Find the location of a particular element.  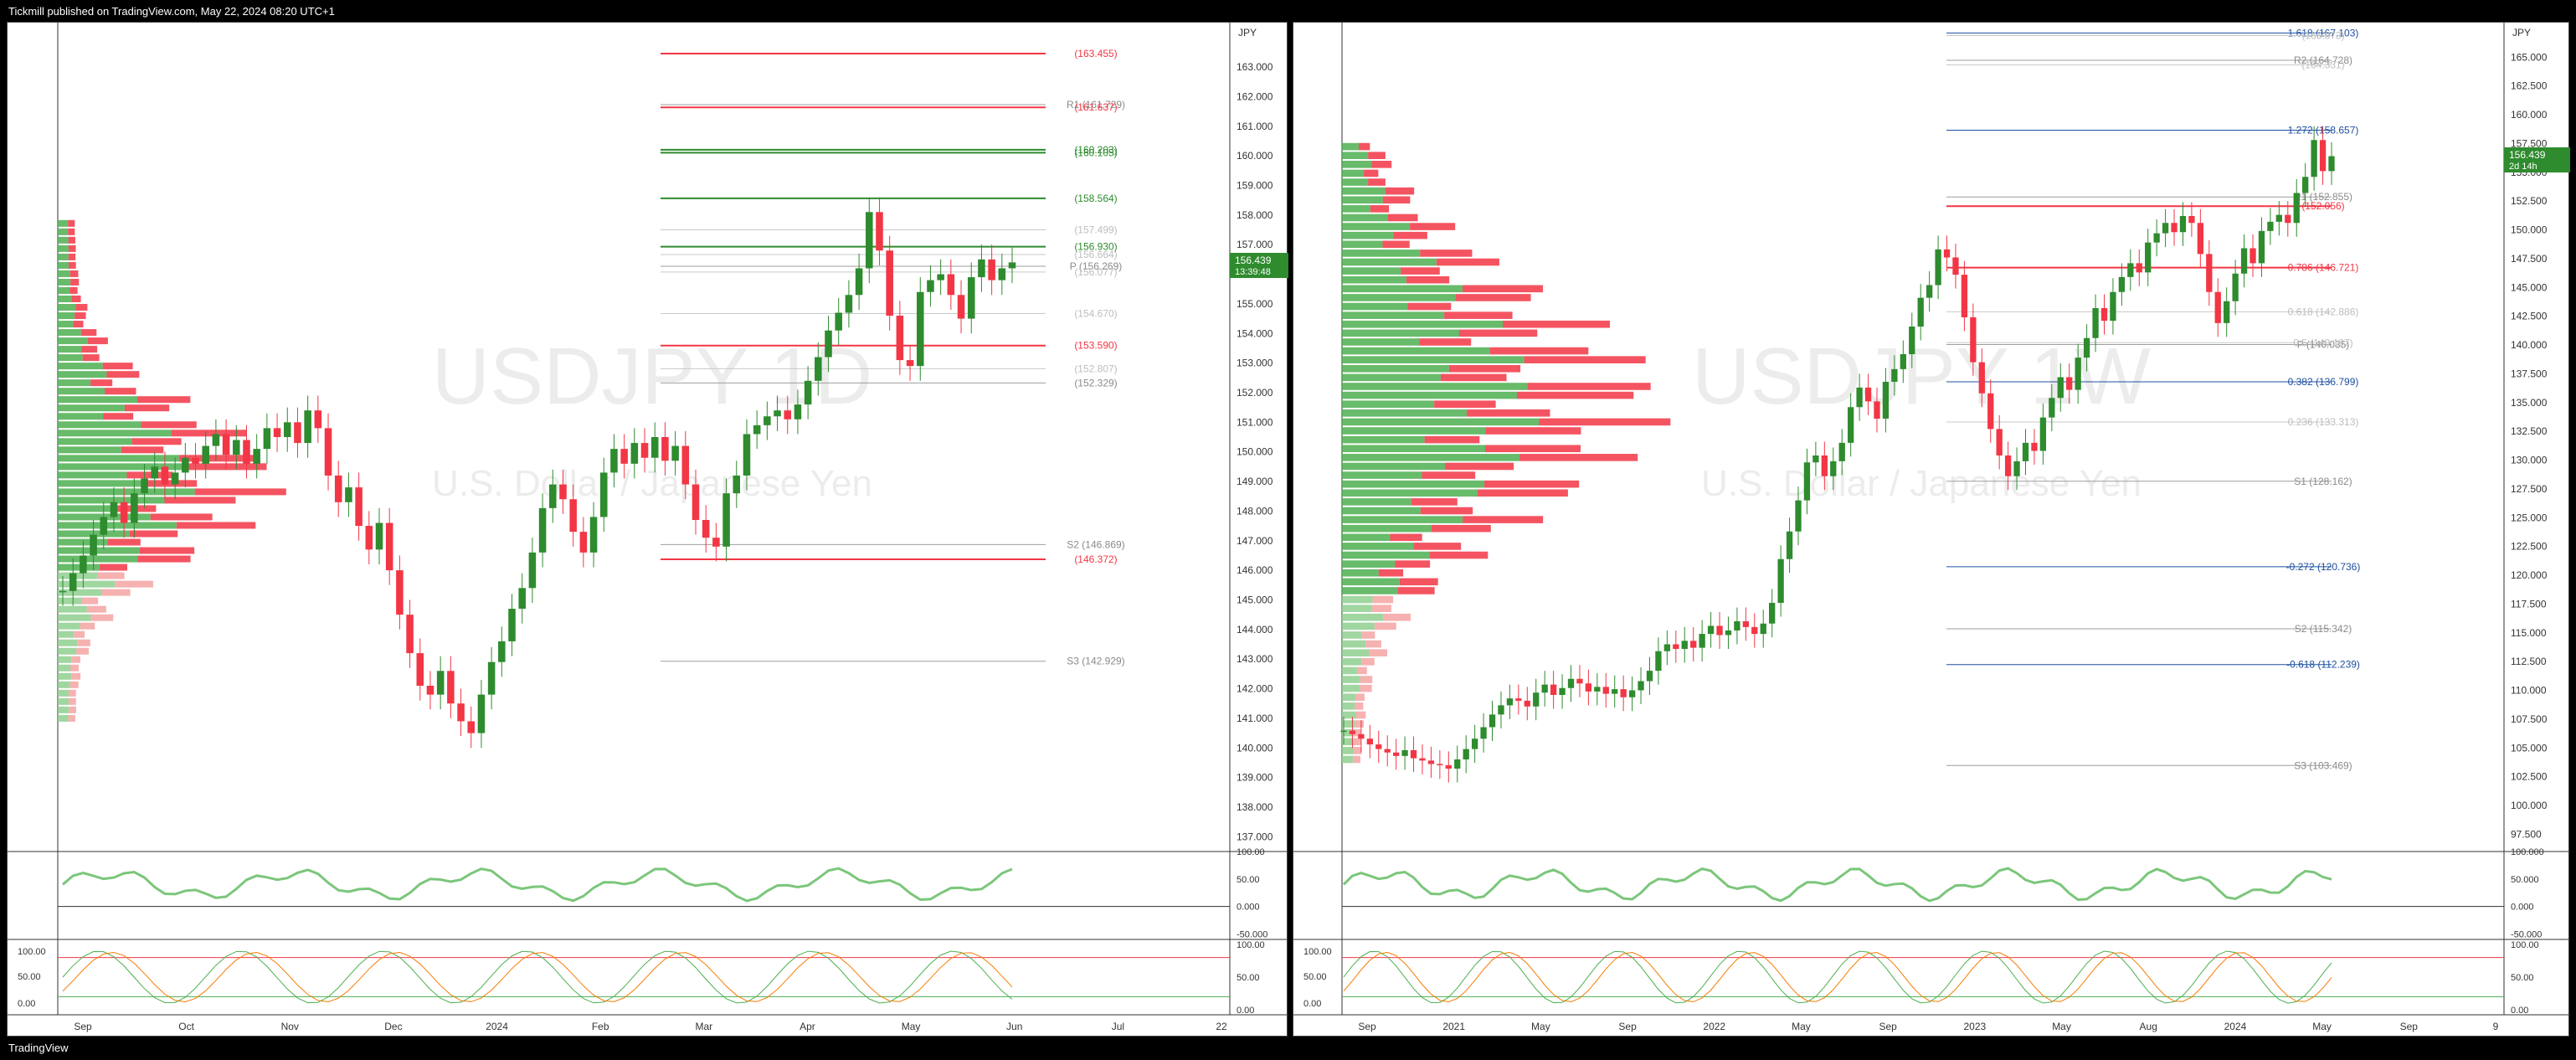

volume-profile is located at coordinates (1506, 453).